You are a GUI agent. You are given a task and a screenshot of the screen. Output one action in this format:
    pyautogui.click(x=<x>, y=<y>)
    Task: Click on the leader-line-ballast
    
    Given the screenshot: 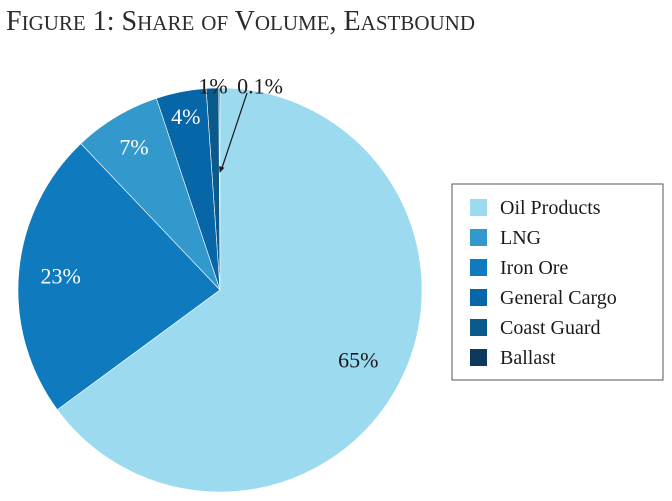 What is the action you would take?
    pyautogui.click(x=234, y=131)
    